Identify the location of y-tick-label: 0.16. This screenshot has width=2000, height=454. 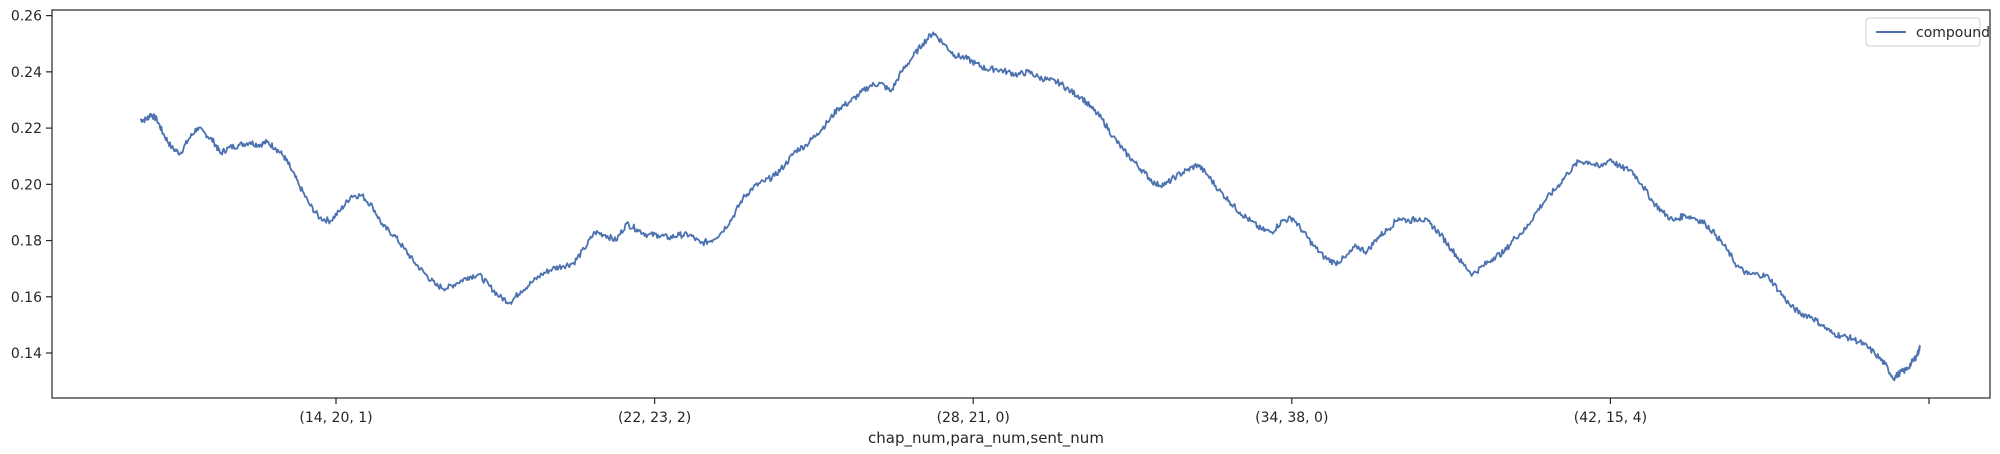
(26, 298).